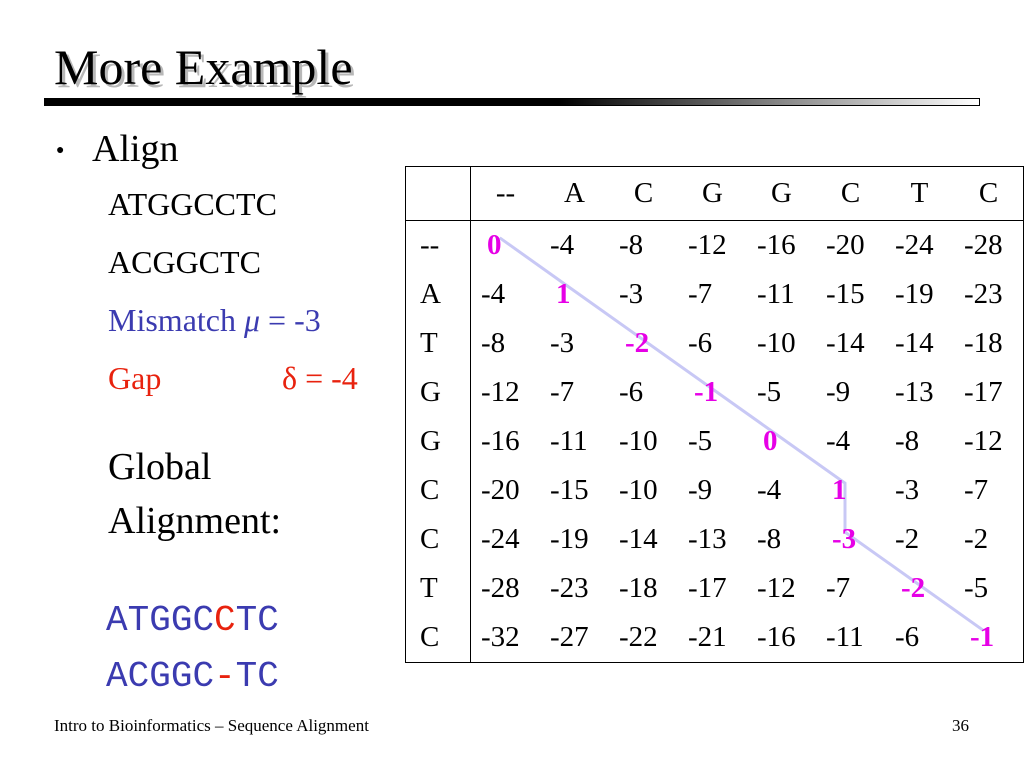 The width and height of the screenshot is (1024, 768). What do you see at coordinates (638, 637) in the screenshot?
I see `score-cell: -22` at bounding box center [638, 637].